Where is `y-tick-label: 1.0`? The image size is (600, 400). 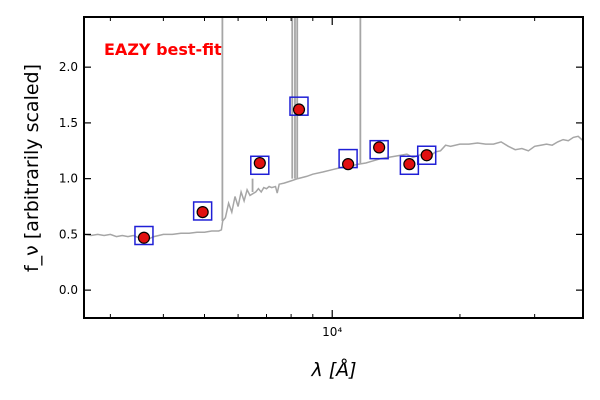
y-tick-label: 1.0 is located at coordinates (68, 179).